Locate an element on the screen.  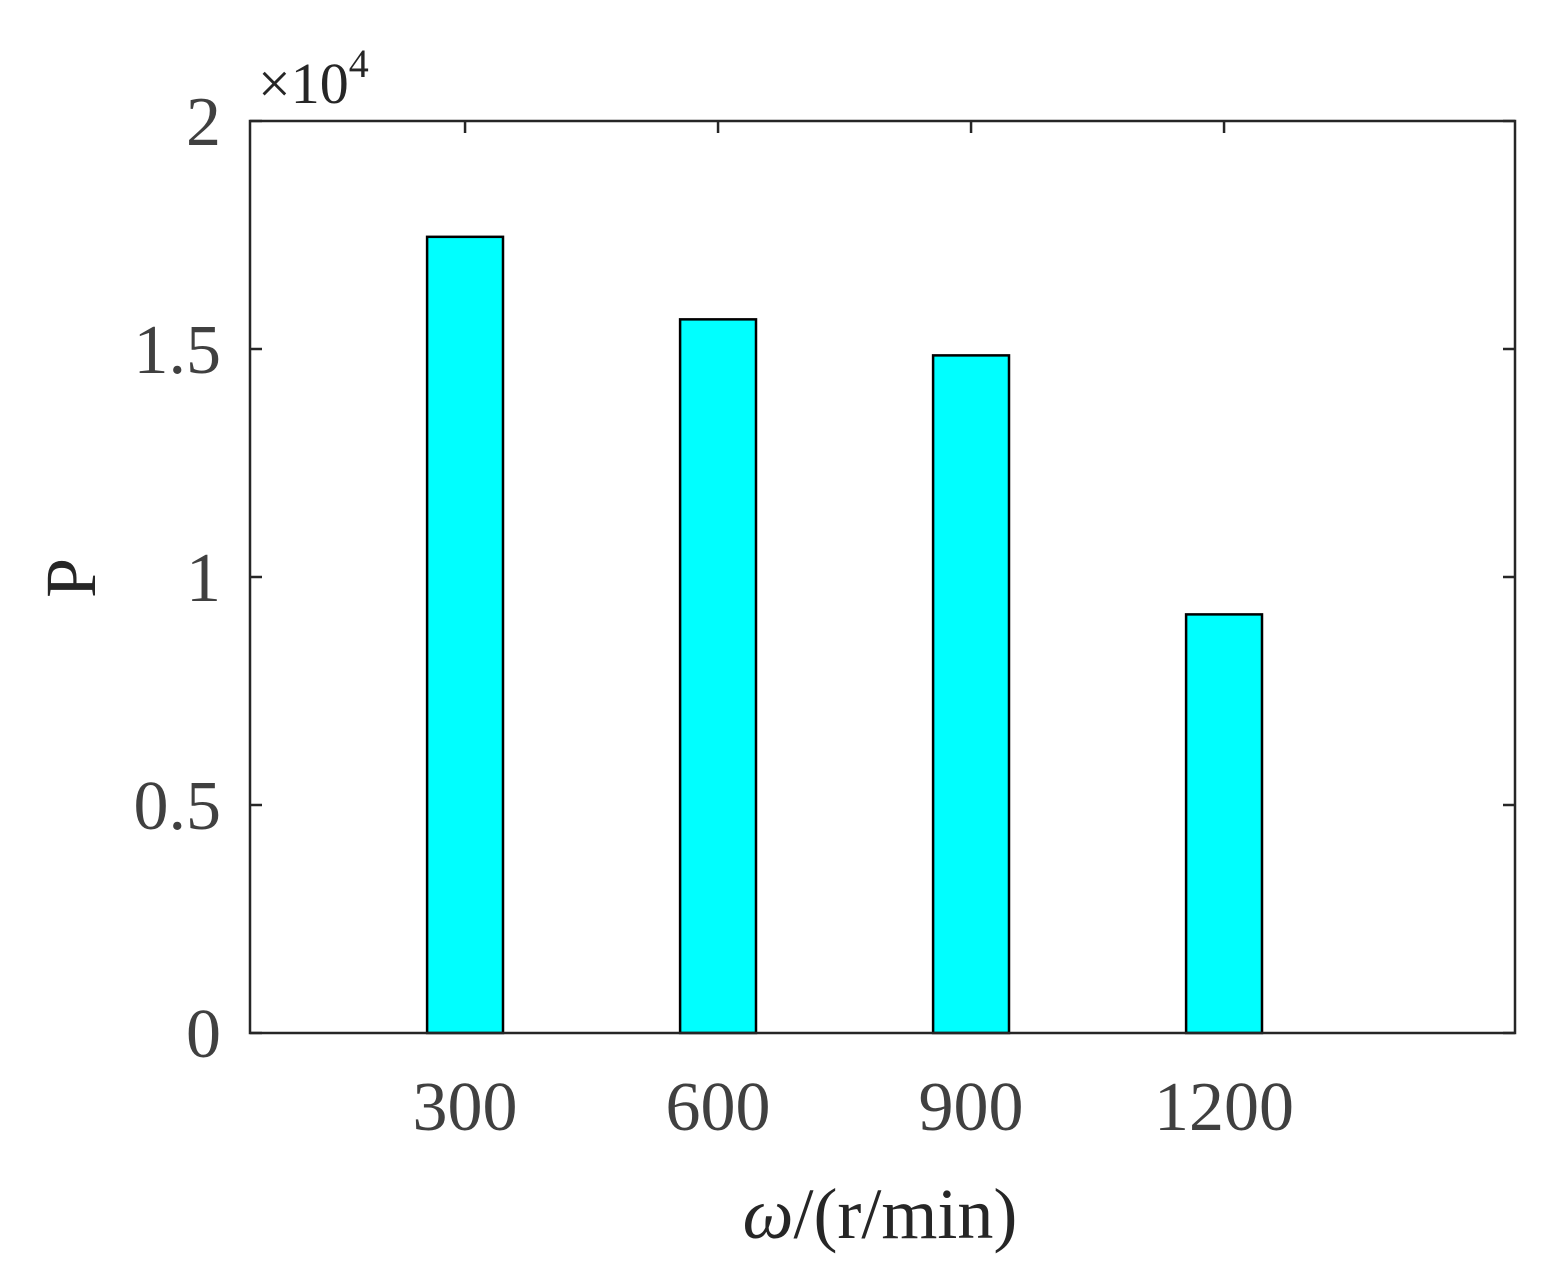
exponent-power: 4 is located at coordinates (359, 63).